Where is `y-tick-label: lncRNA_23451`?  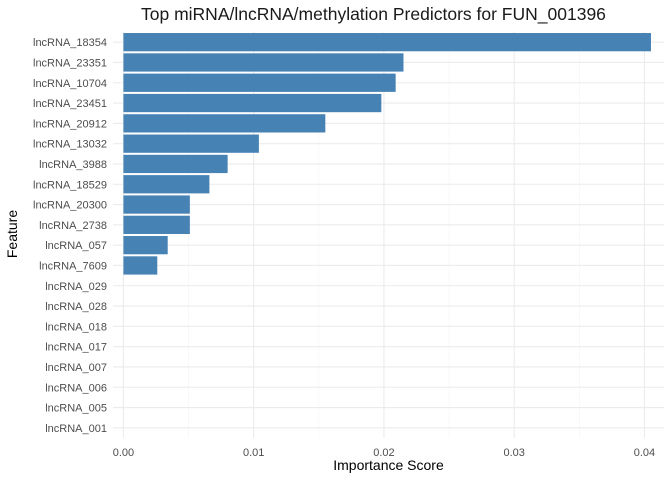 y-tick-label: lncRNA_23451 is located at coordinates (70, 104).